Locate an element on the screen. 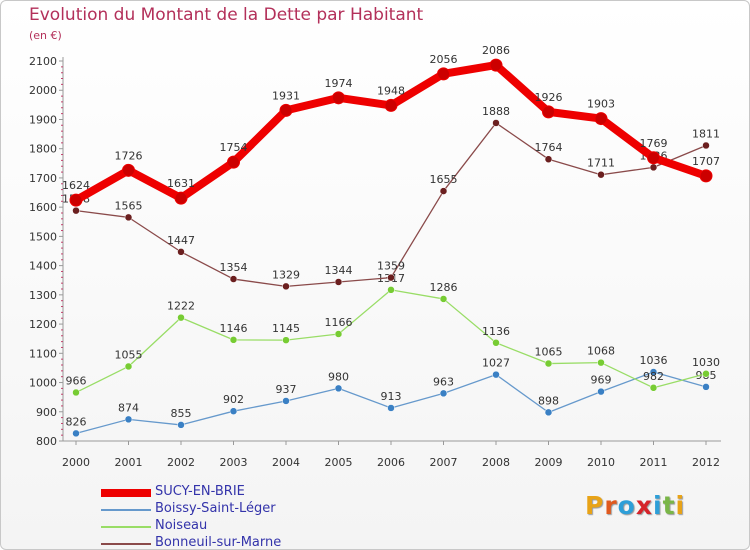 Image resolution: width=750 pixels, height=550 pixels. data-label: 1036 is located at coordinates (654, 360).